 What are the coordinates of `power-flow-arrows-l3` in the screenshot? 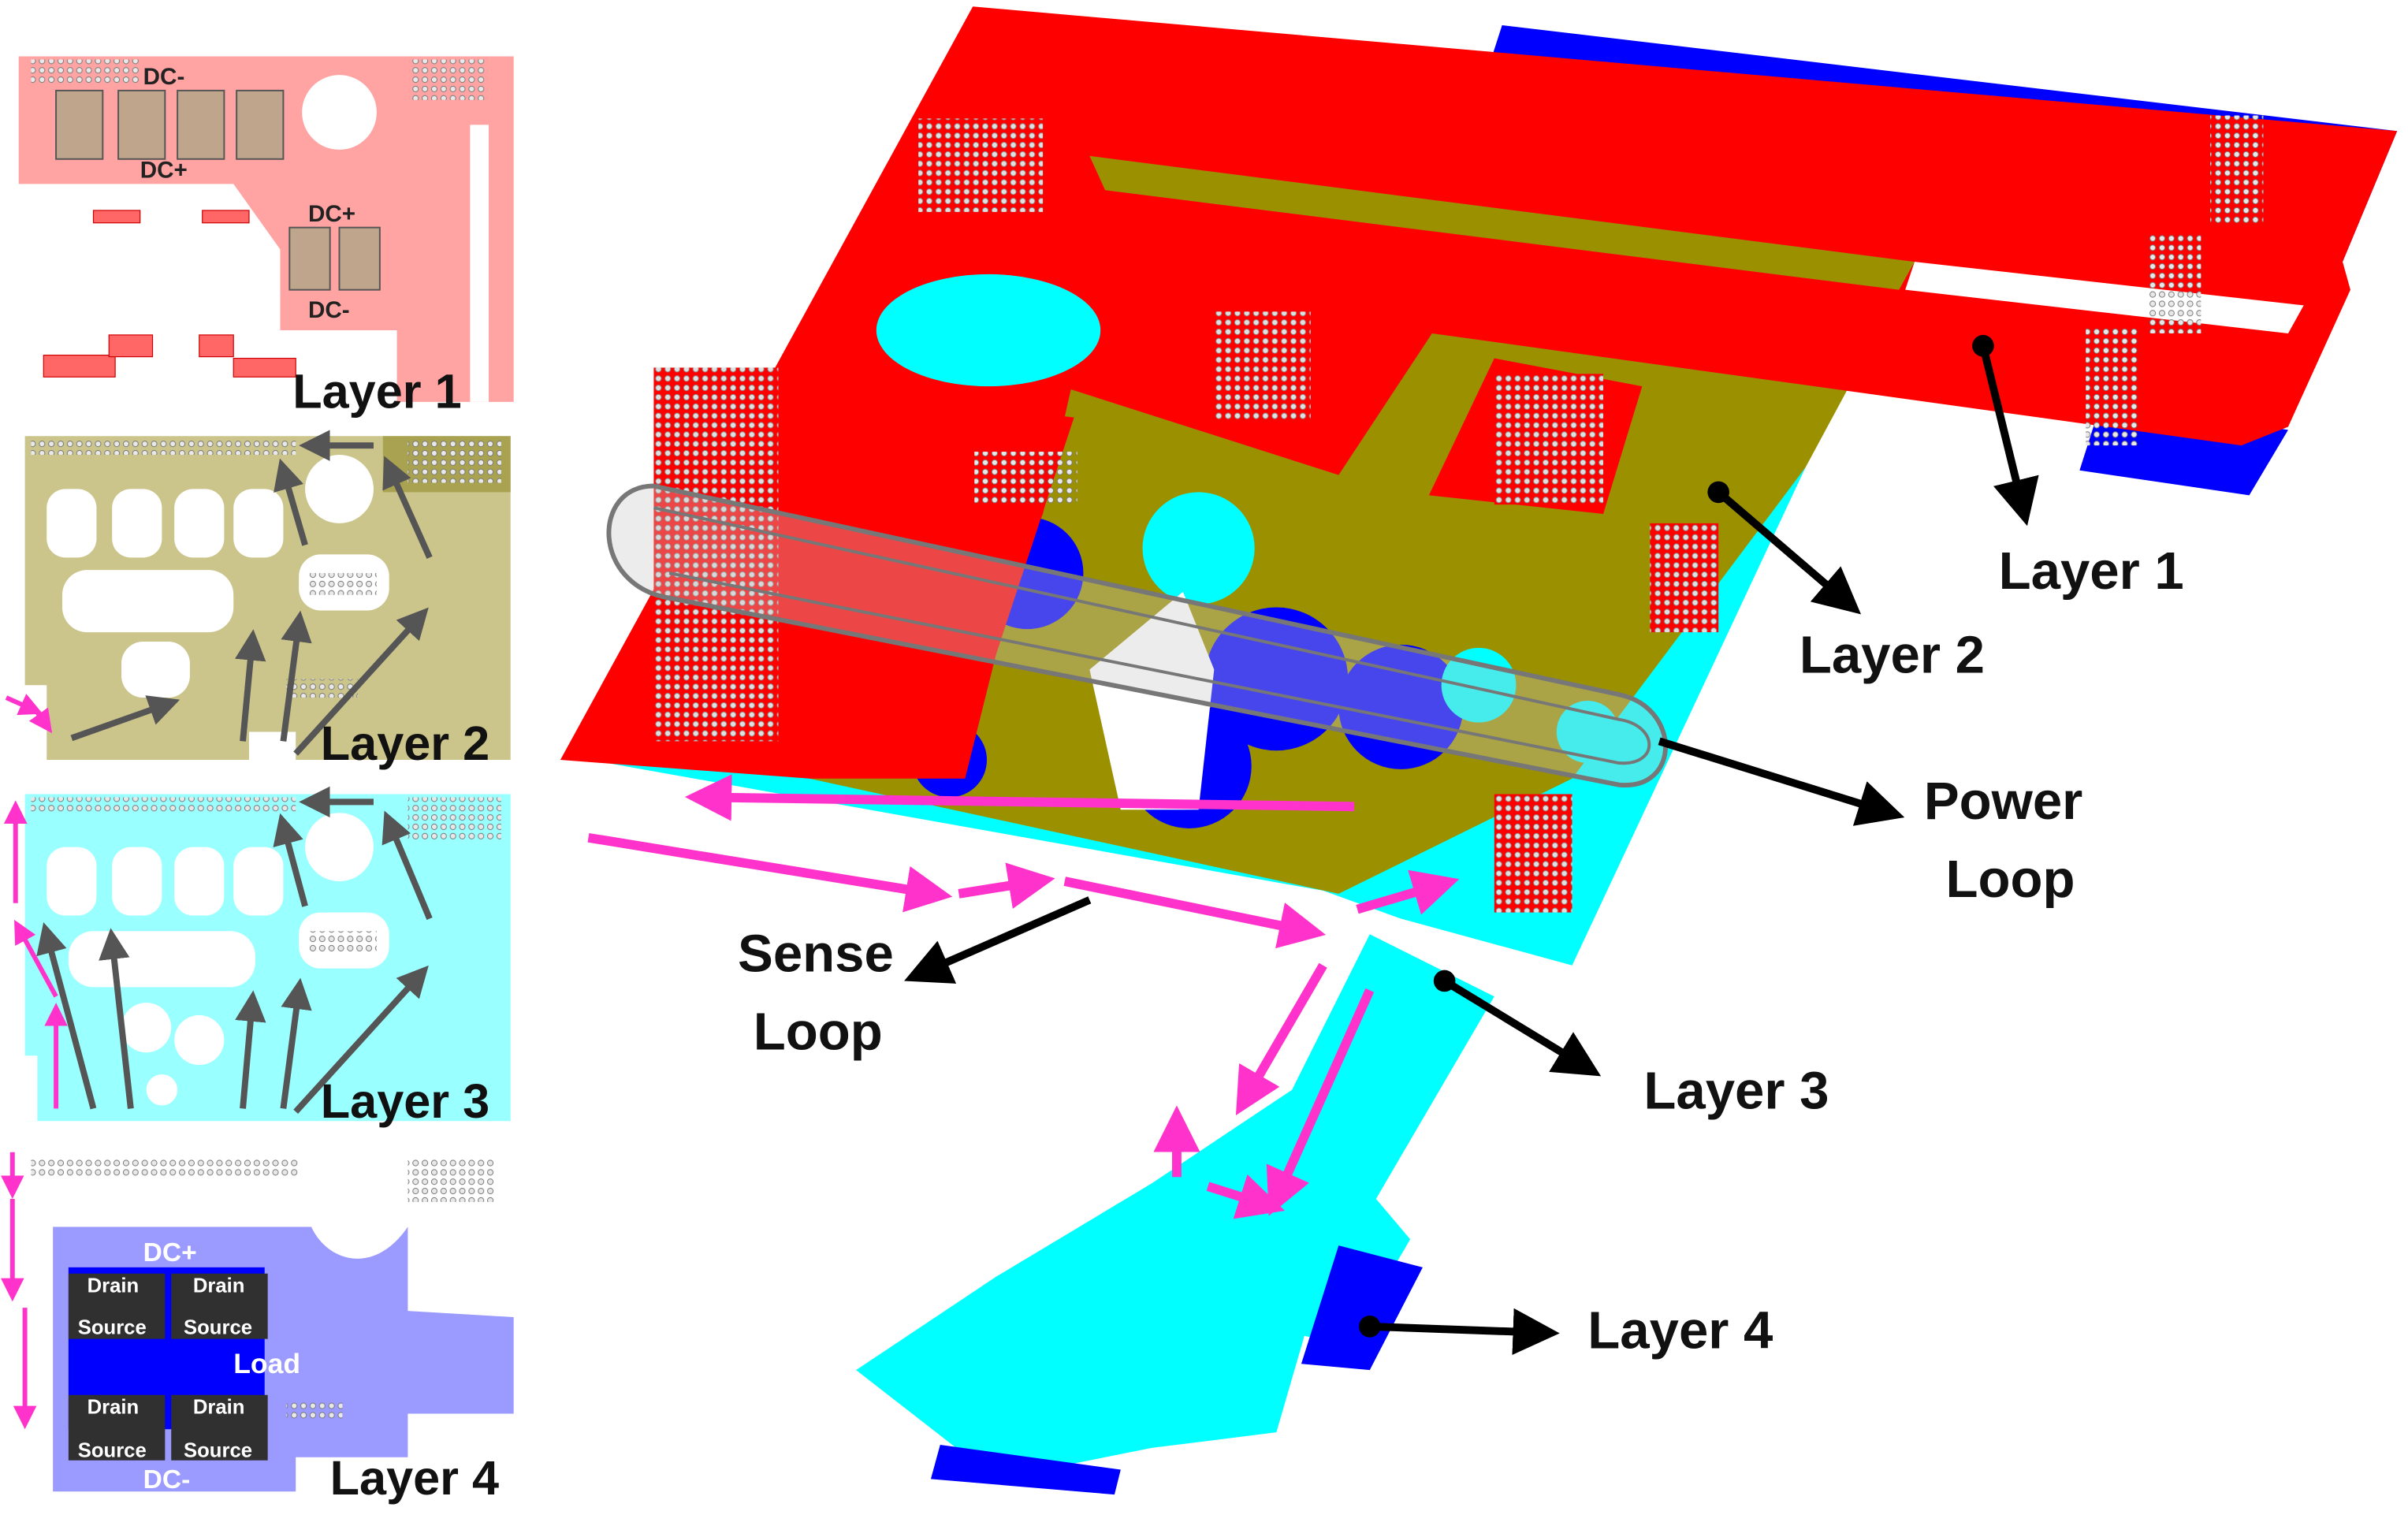 It's located at (234, 950).